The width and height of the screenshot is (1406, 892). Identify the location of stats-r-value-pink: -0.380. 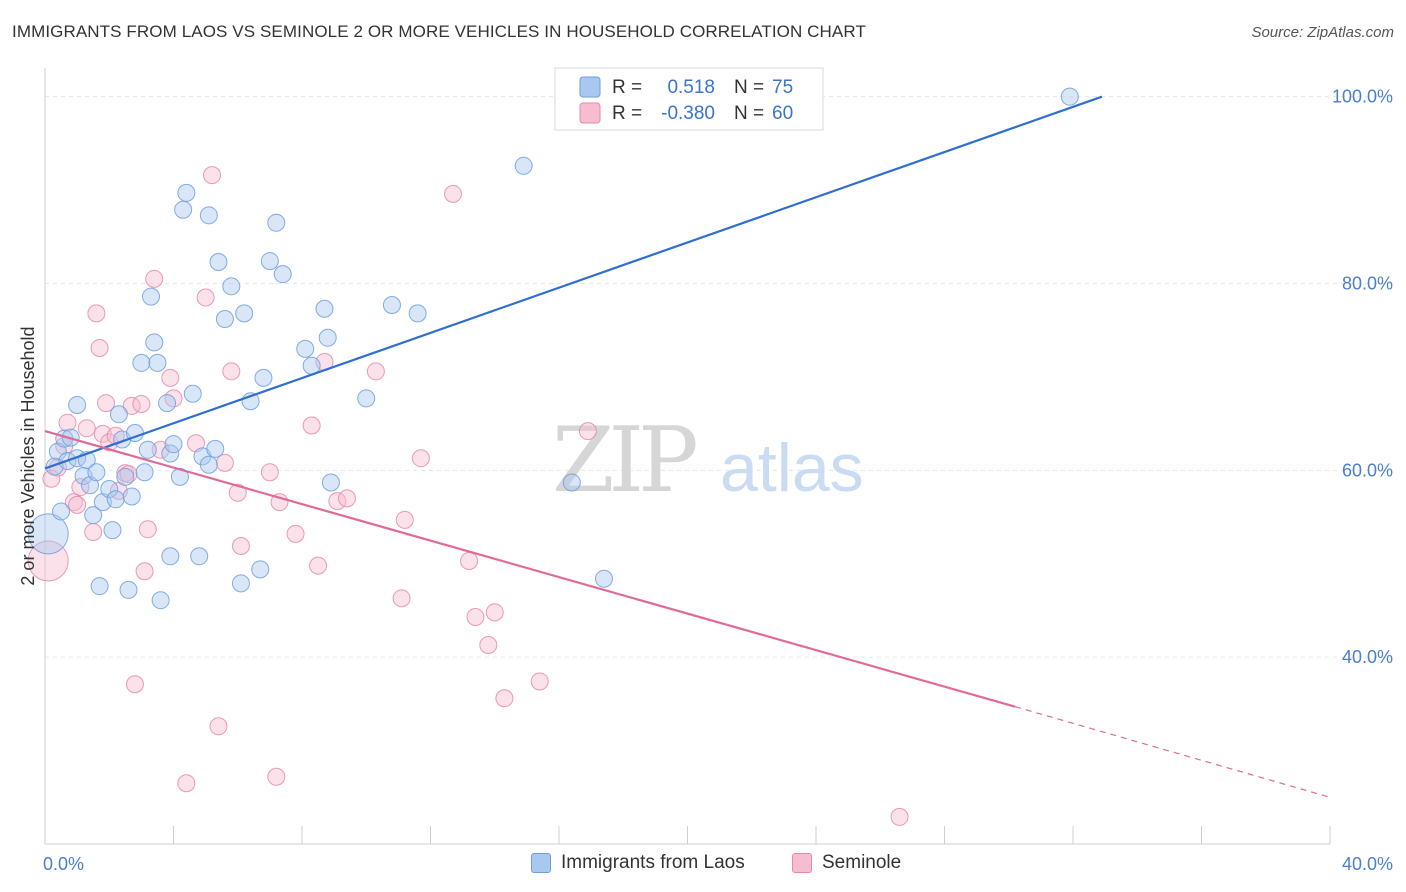
(688, 113).